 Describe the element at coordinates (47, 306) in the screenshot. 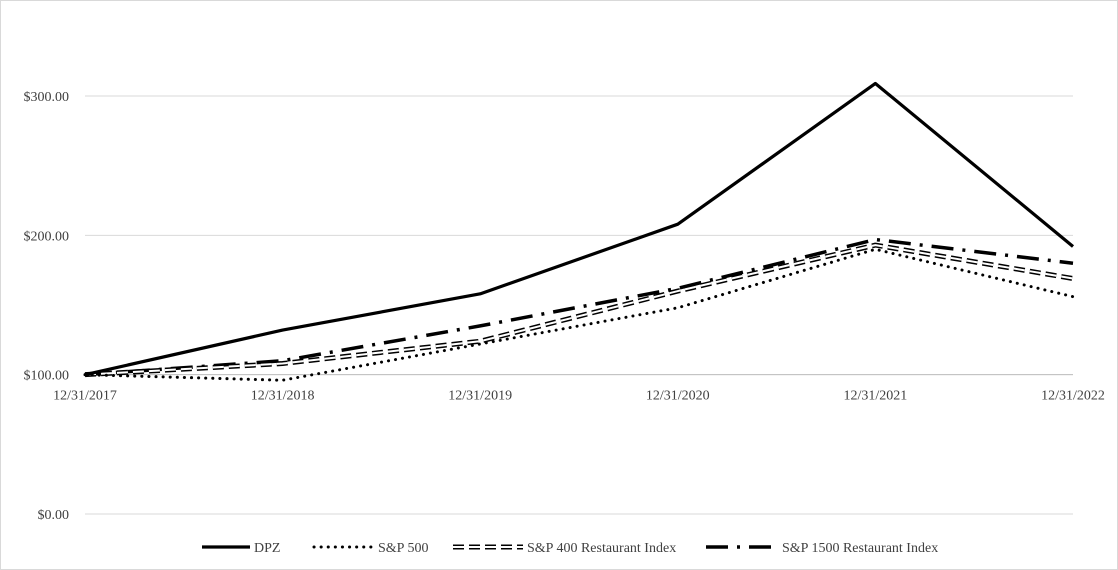

I see `y-axis-ticks: $0.00 $100.00 $200.00 $300.00` at that location.